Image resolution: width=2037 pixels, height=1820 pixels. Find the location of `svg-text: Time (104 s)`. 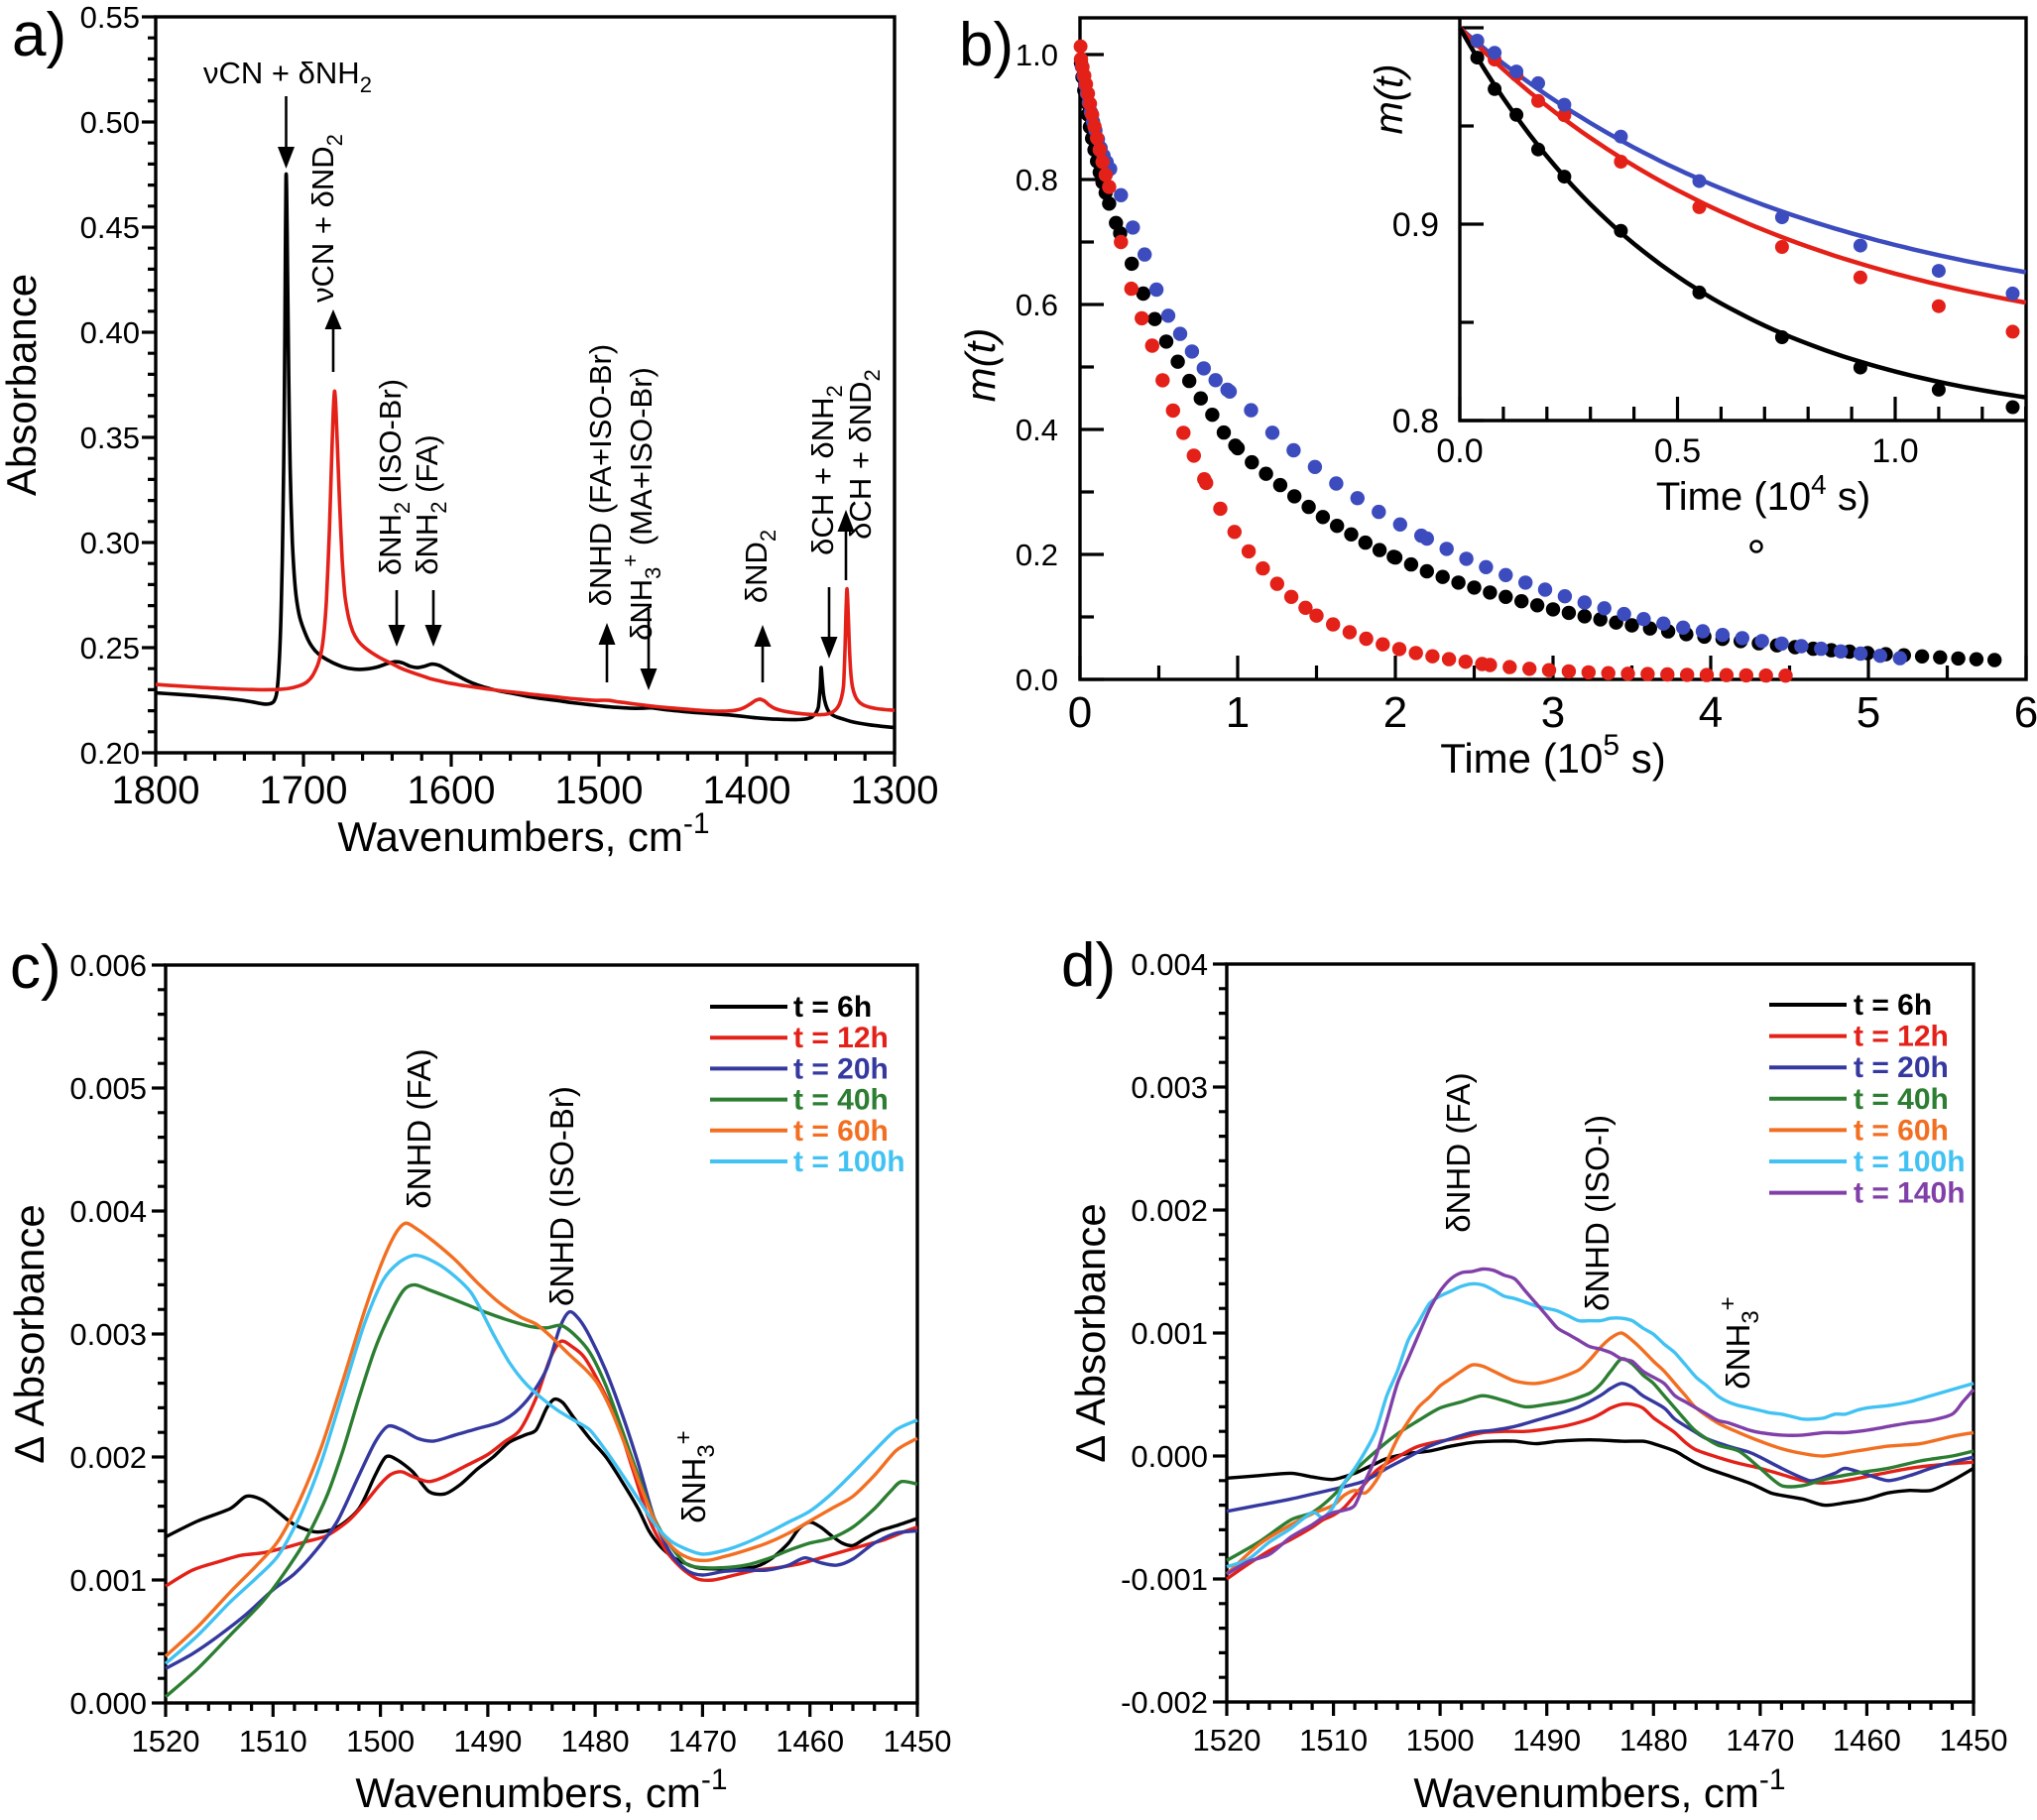

svg-text: Time (104 s) is located at coordinates (1763, 494).